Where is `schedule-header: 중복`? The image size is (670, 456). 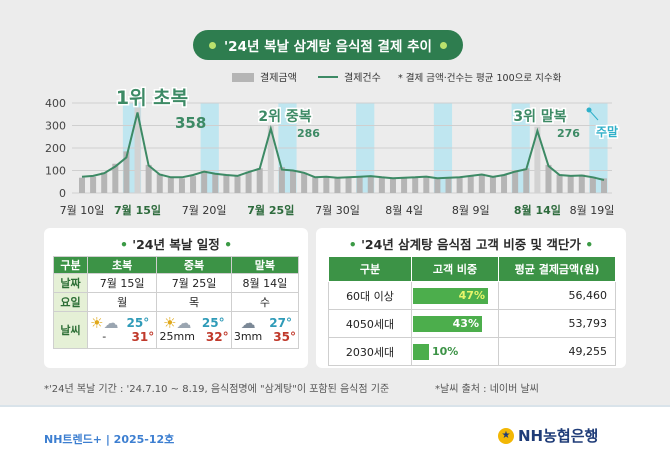 schedule-header: 중복 is located at coordinates (194, 265).